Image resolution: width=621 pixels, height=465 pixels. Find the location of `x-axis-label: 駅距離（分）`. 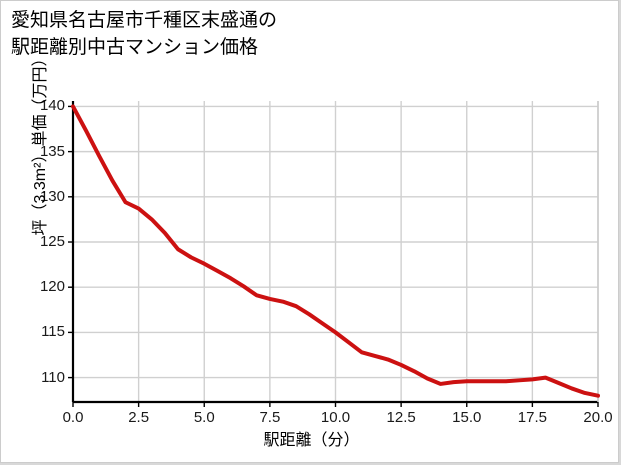

x-axis-label: 駅距離（分） is located at coordinates (311, 440).